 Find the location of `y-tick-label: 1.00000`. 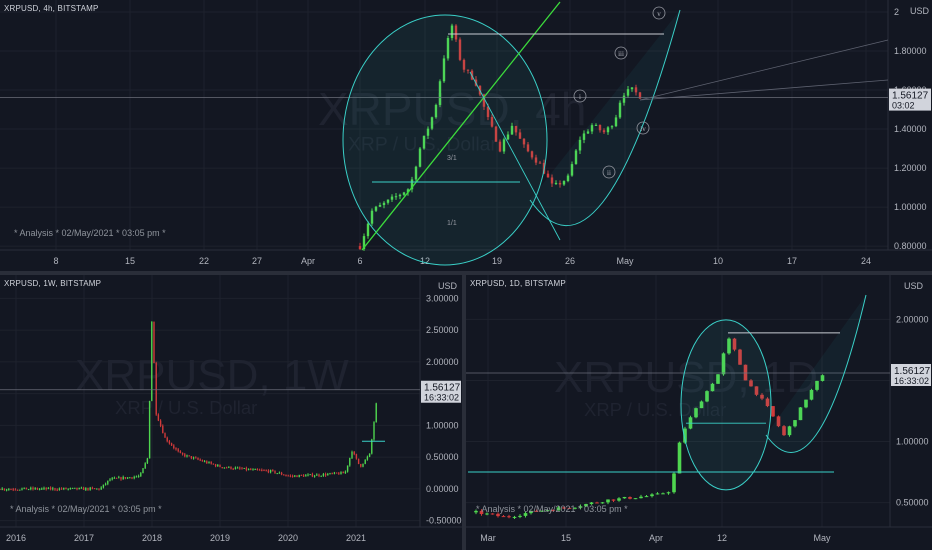

y-tick-label: 1.00000 is located at coordinates (912, 442).